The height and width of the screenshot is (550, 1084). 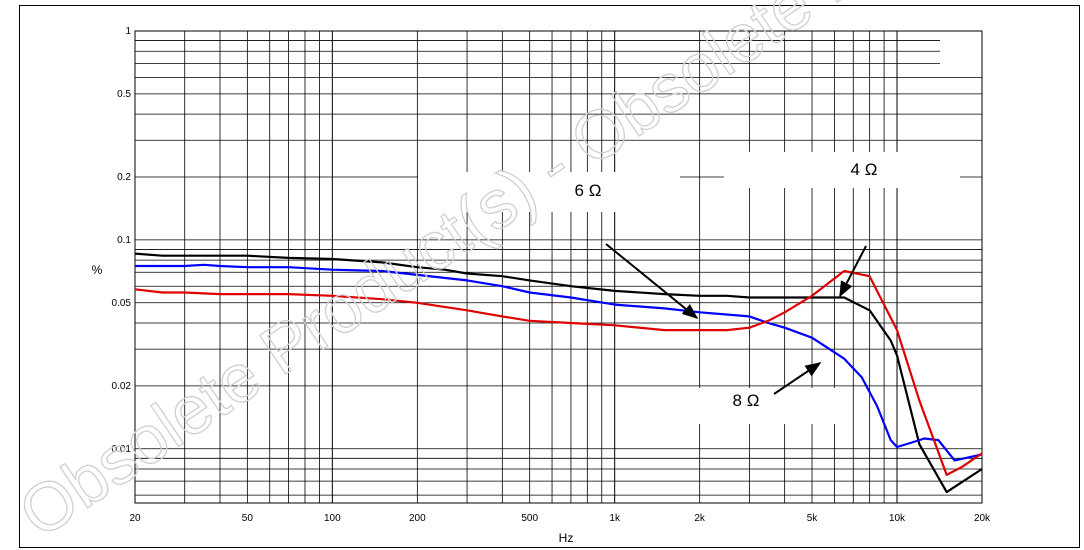 I want to click on x-tick-label: 500, so click(x=529, y=518).